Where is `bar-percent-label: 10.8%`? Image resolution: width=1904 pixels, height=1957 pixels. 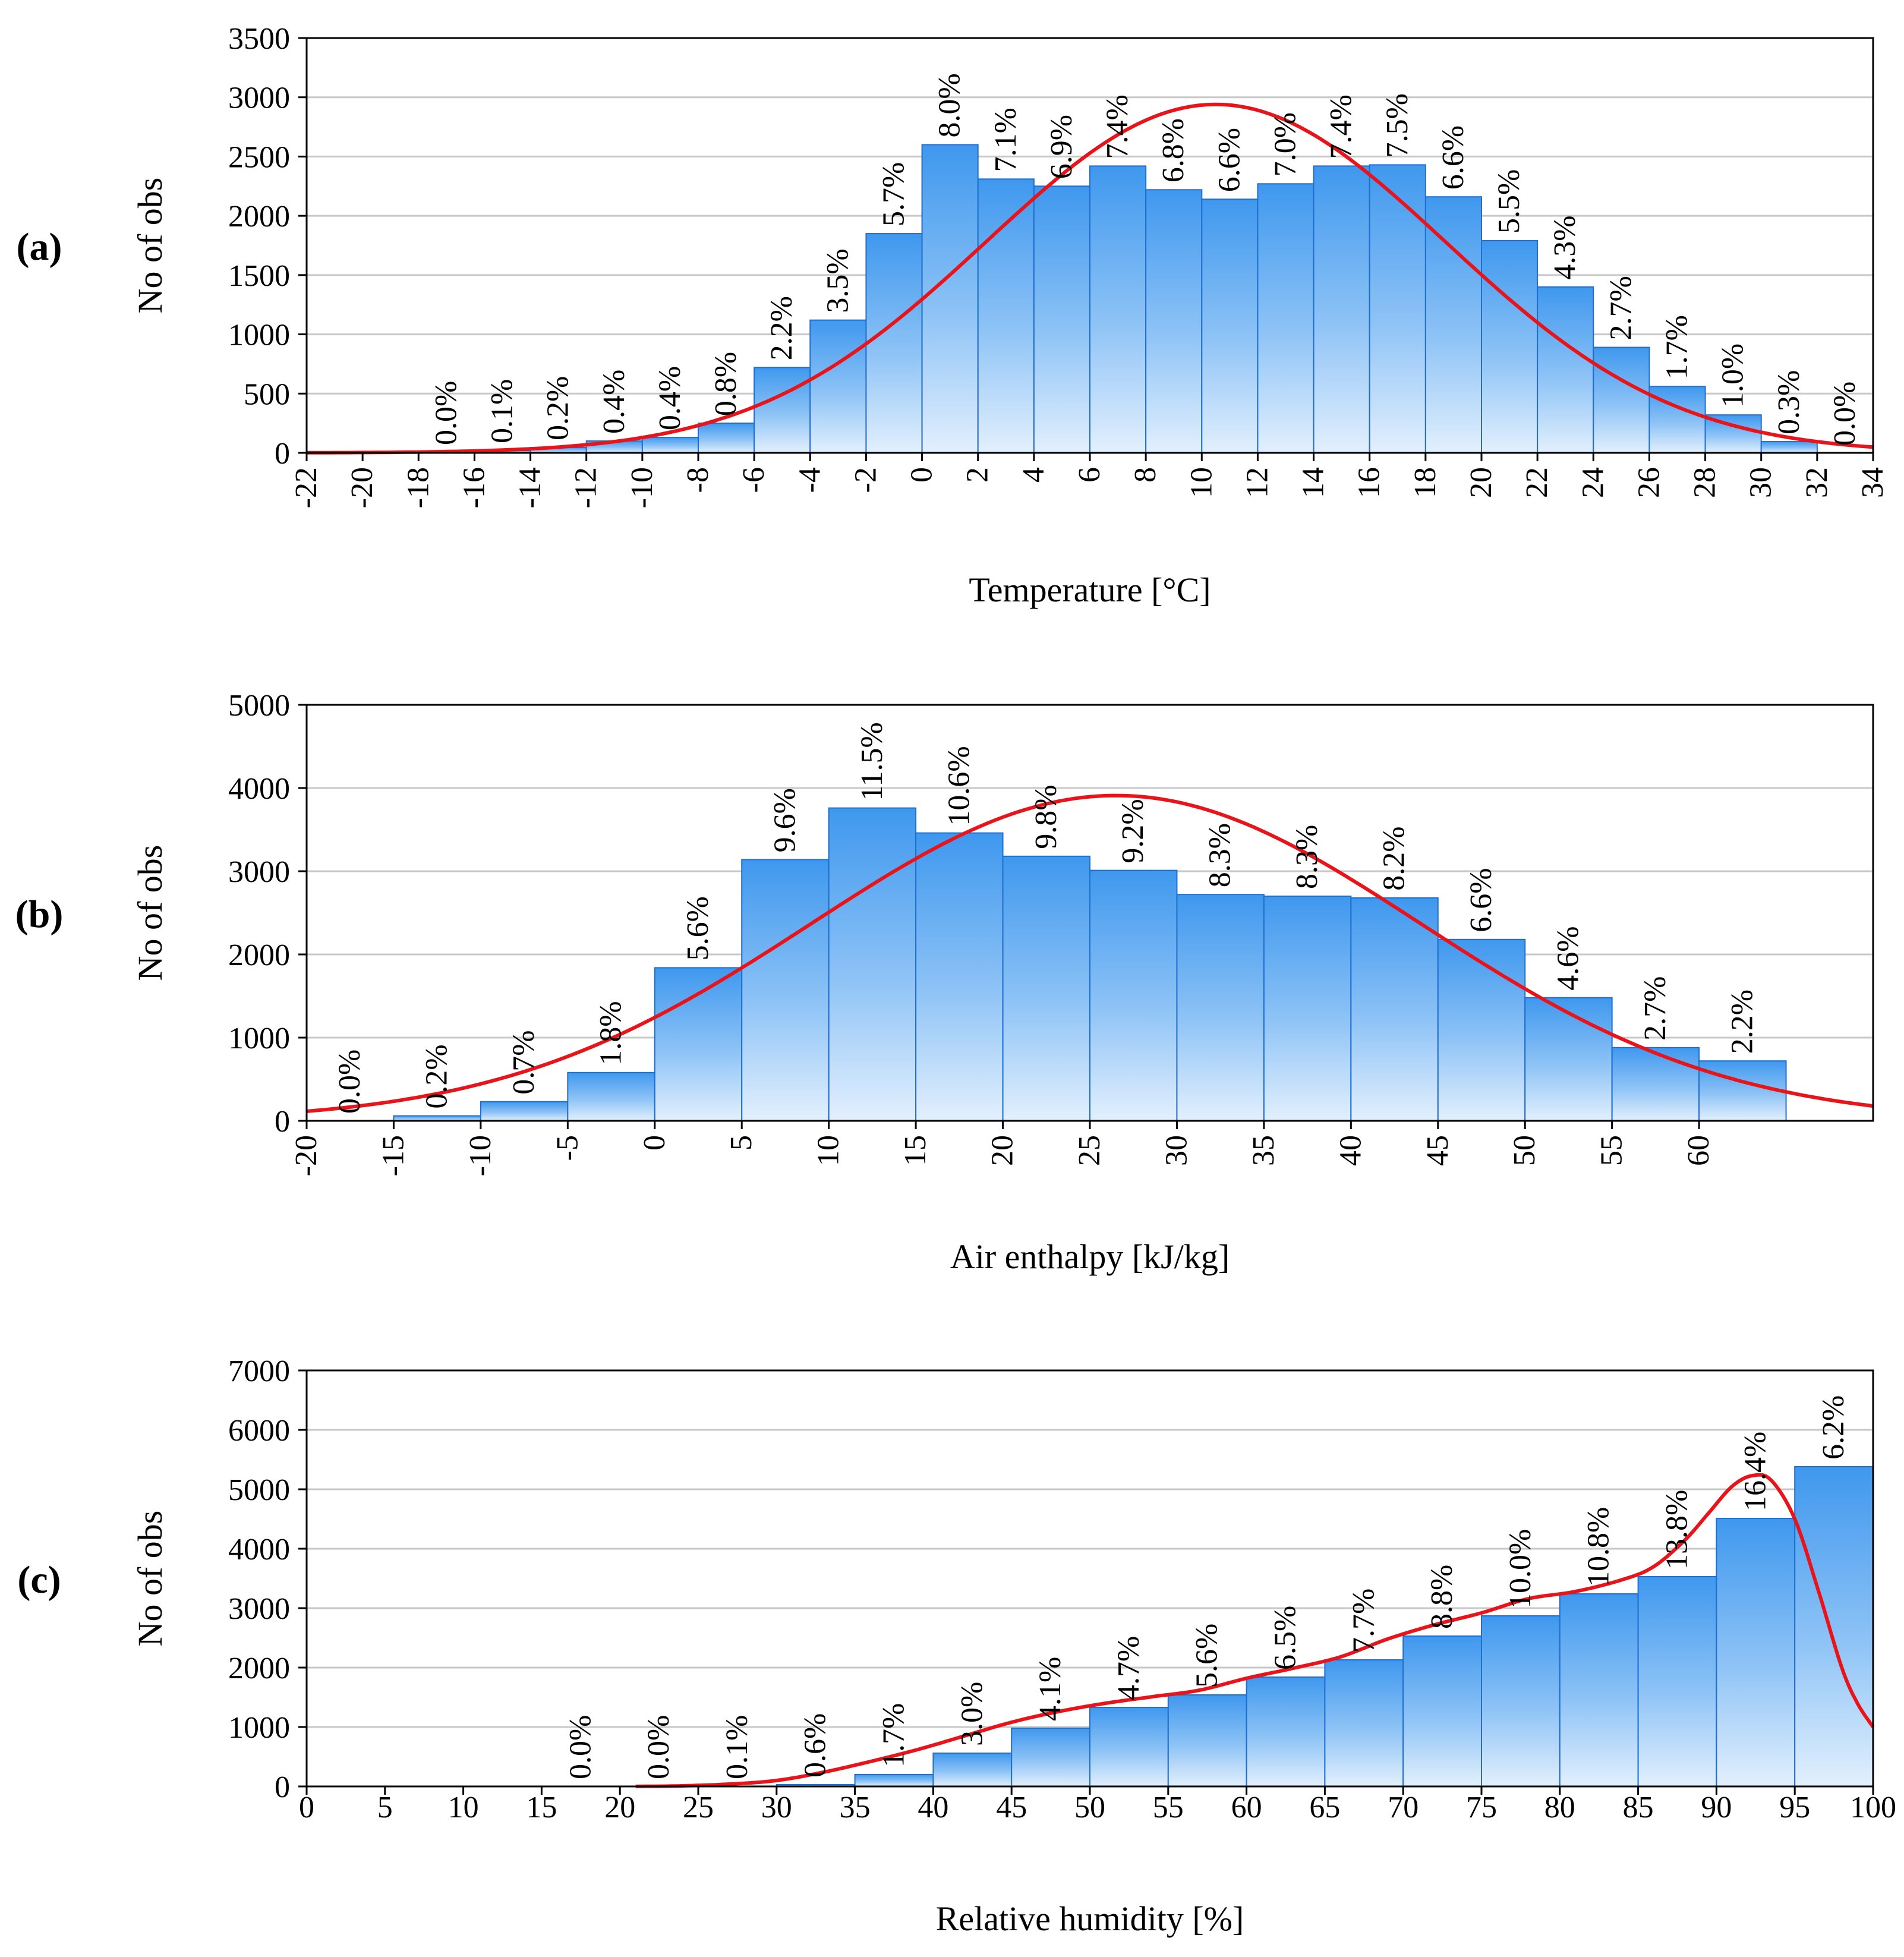
bar-percent-label: 10.8% is located at coordinates (1599, 1547).